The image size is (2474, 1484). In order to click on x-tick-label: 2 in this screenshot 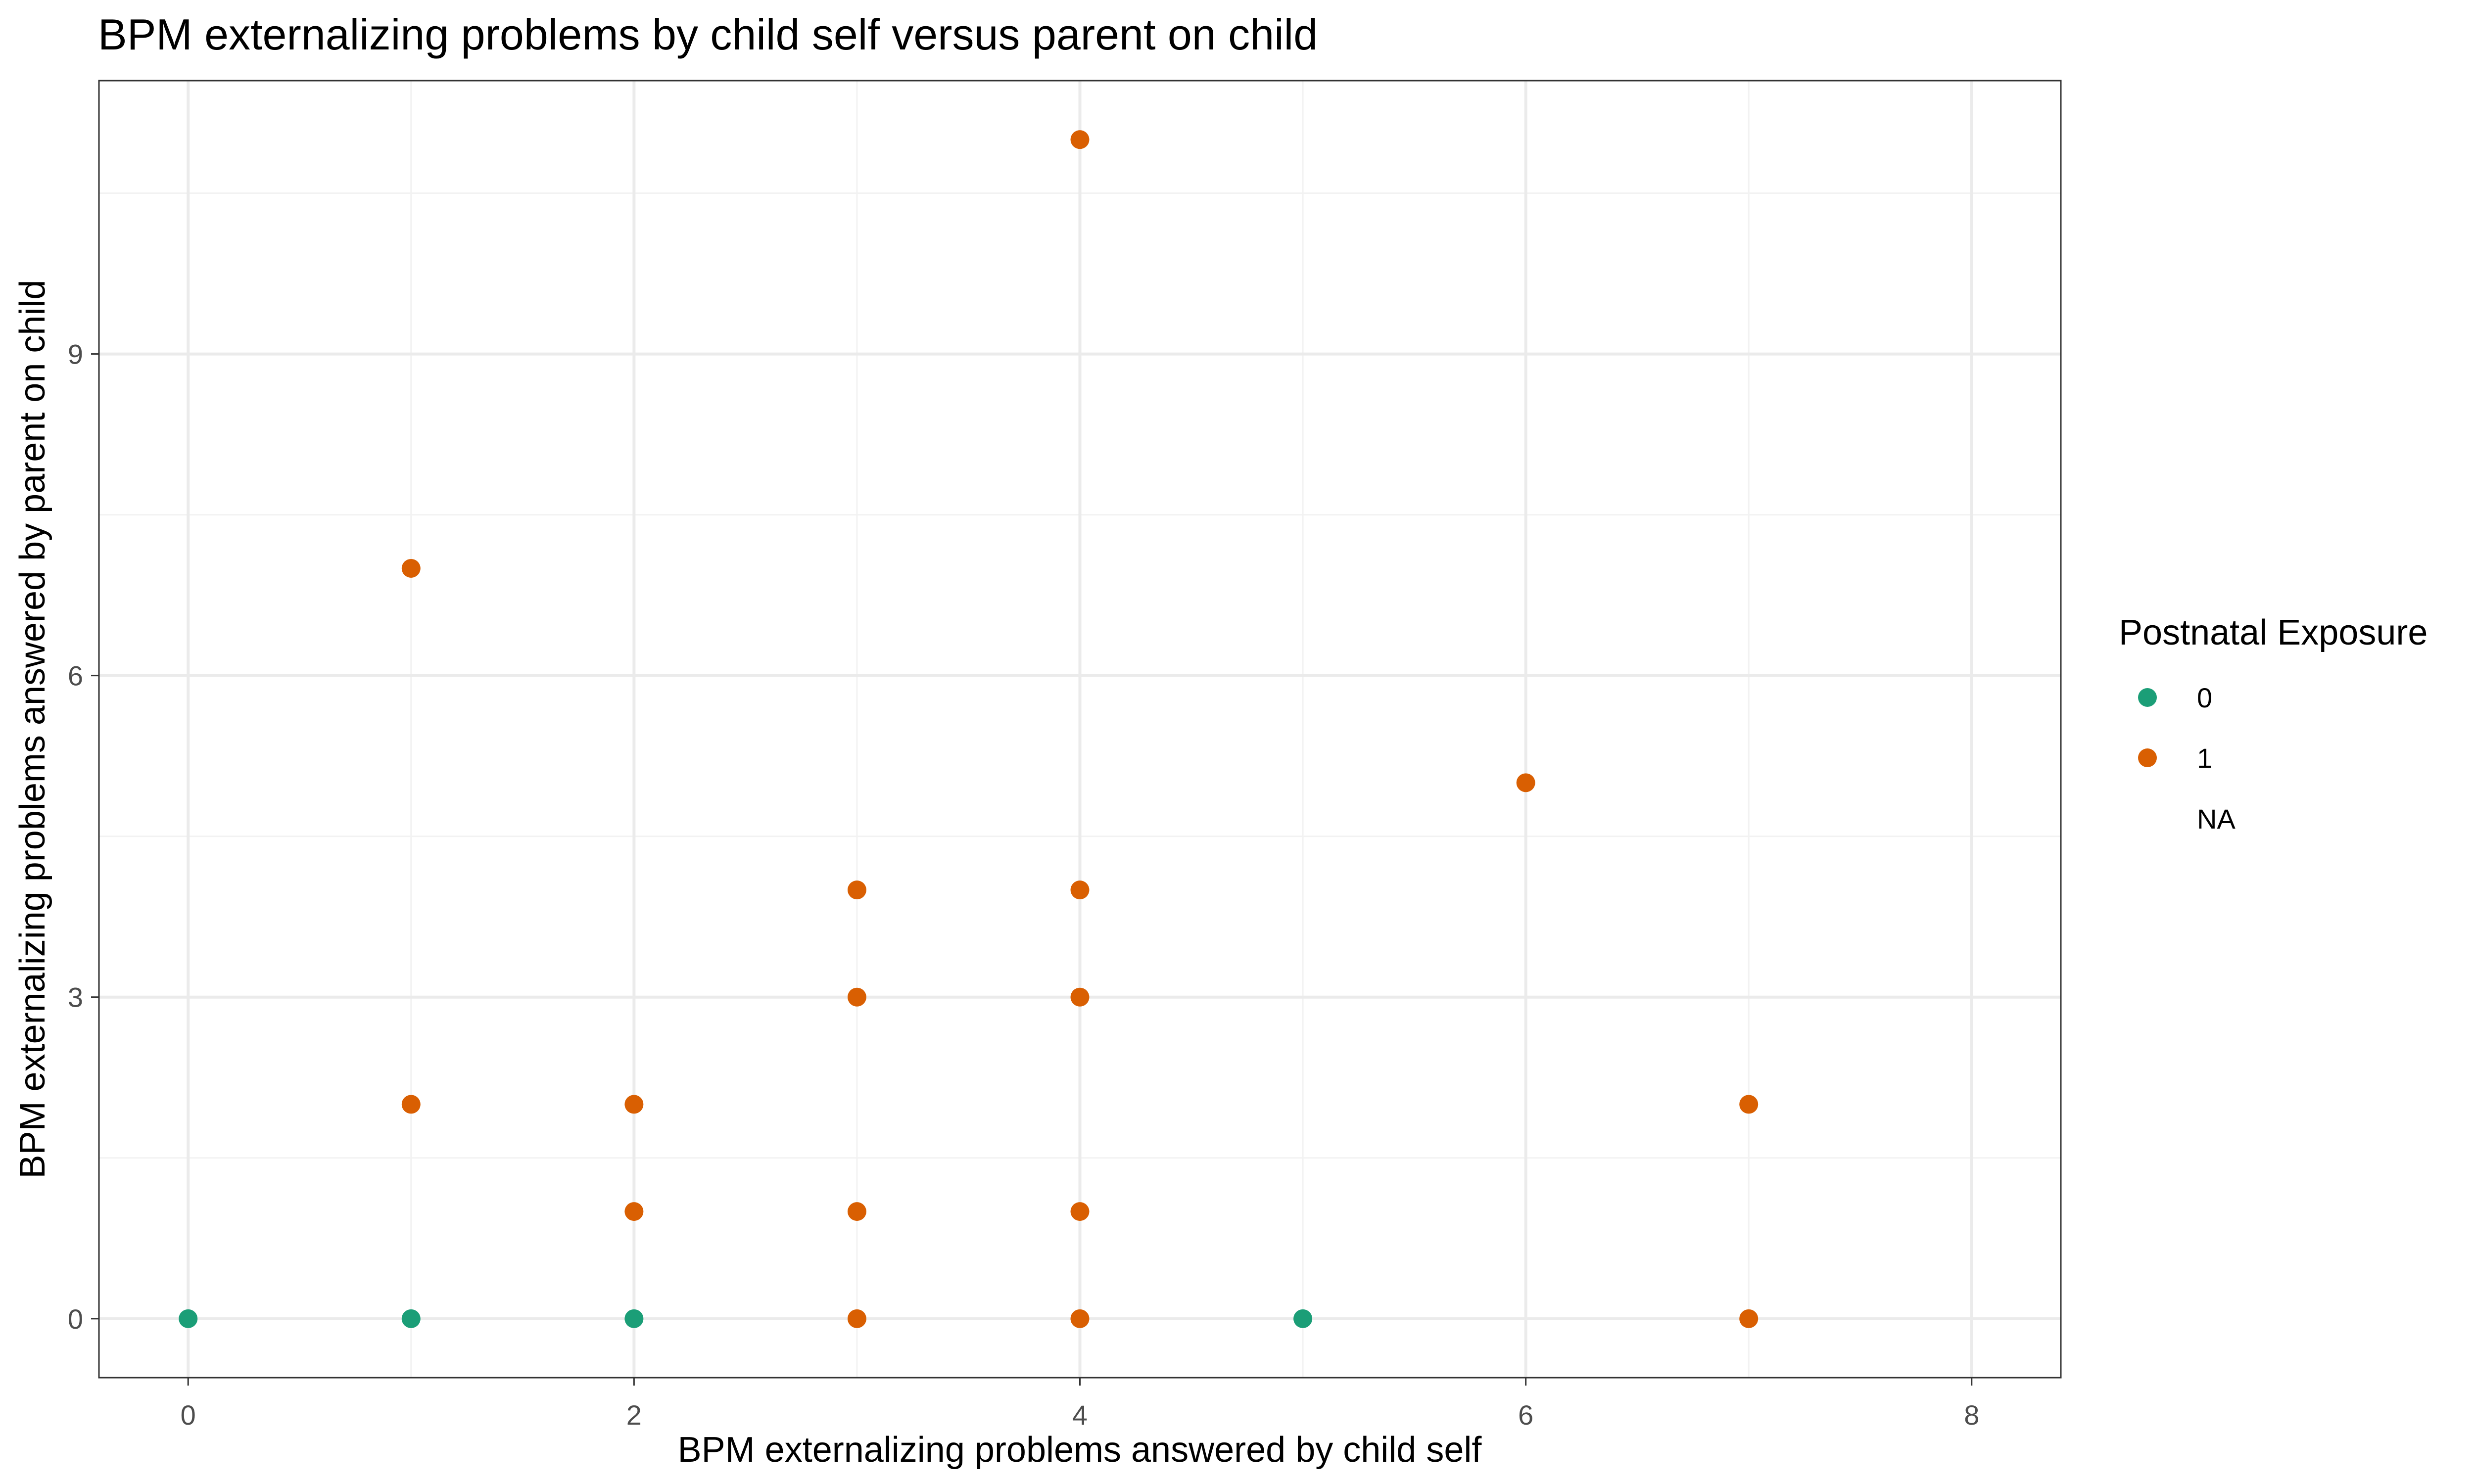, I will do `click(634, 1415)`.